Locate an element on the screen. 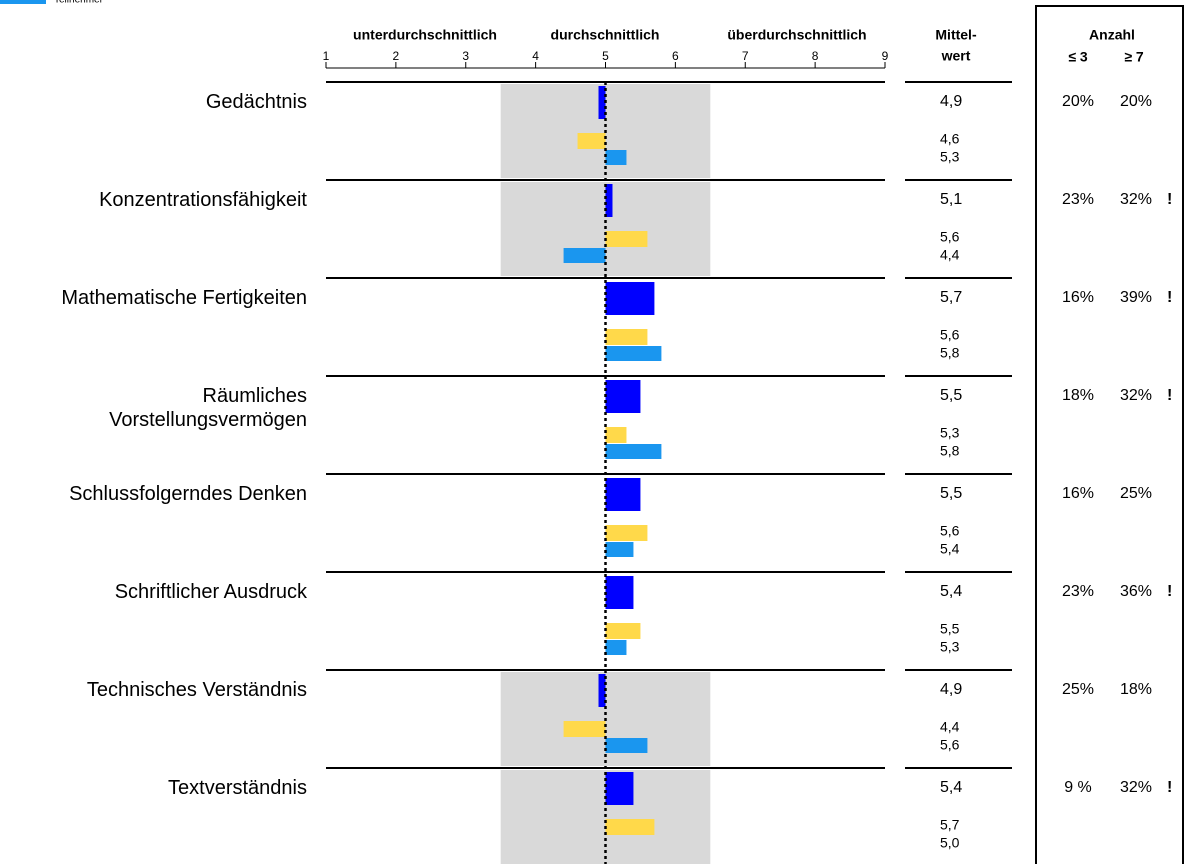 Image resolution: width=1188 pixels, height=864 pixels. category-label: Textverständnis is located at coordinates (237, 788).